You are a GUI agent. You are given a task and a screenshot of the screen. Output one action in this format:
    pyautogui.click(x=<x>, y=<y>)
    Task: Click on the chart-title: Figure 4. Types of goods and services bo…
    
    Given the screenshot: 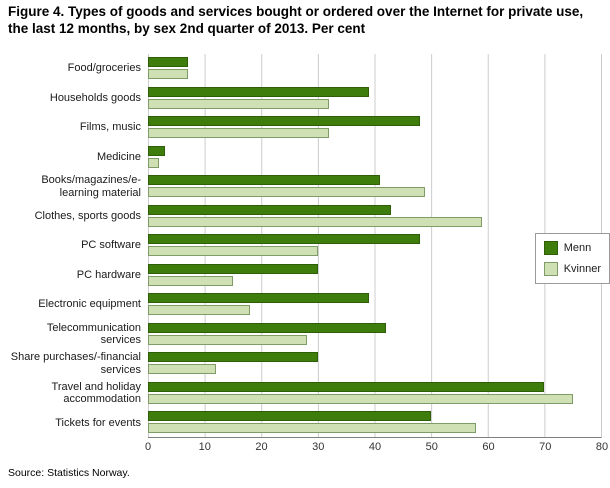 What is the action you would take?
    pyautogui.click(x=296, y=20)
    